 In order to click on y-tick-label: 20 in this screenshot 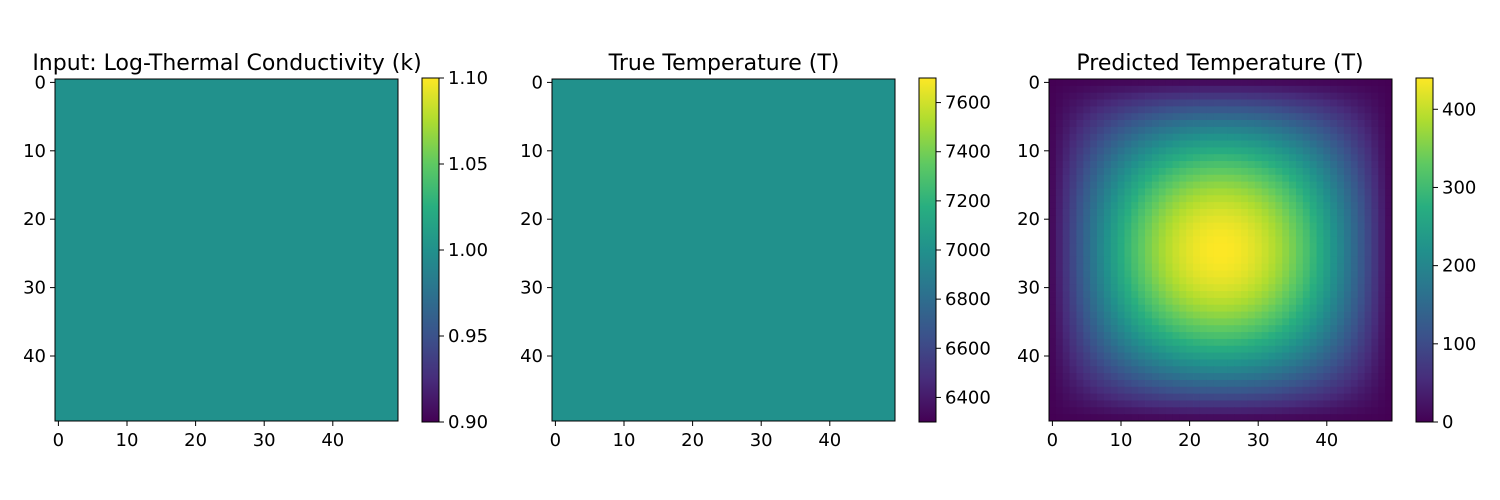, I will do `click(34, 219)`.